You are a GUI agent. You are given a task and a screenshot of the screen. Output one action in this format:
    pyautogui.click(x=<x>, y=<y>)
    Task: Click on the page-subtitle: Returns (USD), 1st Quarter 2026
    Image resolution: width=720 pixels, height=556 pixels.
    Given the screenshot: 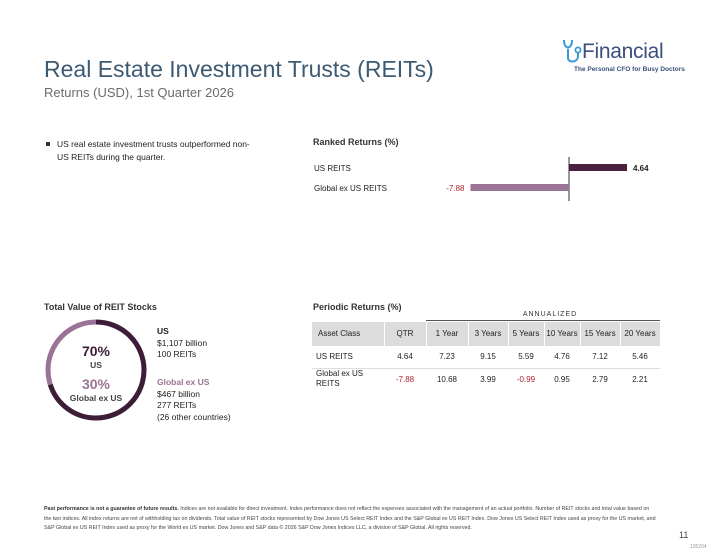 What is the action you would take?
    pyautogui.click(x=139, y=92)
    